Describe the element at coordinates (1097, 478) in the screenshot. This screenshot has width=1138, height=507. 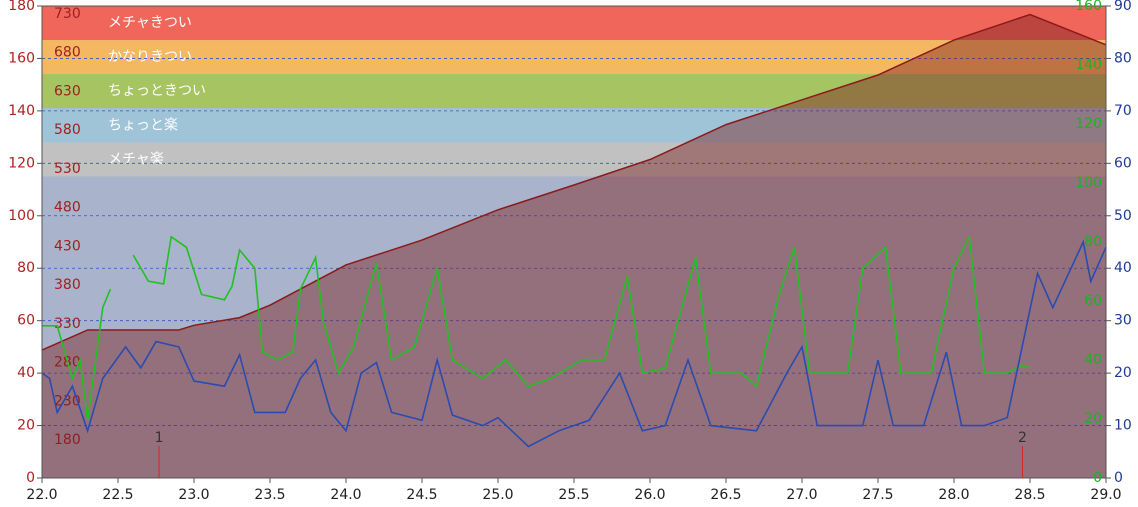
I see `y3-tick-label: 0` at that location.